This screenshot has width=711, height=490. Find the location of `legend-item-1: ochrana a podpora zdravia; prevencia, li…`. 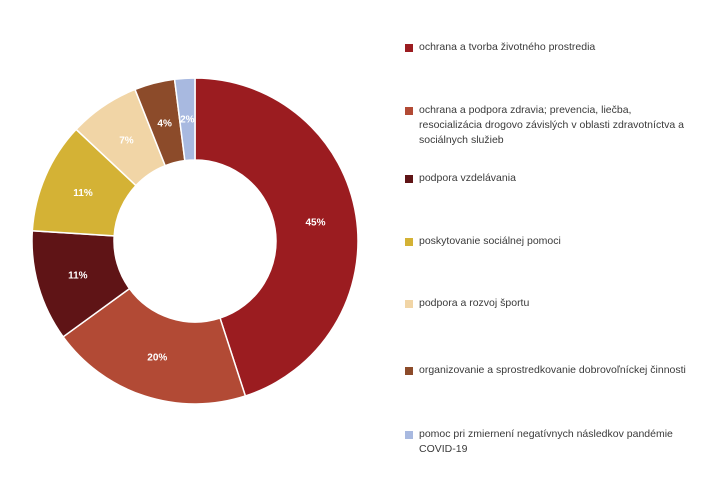

legend-item-1: ochrana a podpora zdravia; prevencia, li… is located at coordinates (550, 125).